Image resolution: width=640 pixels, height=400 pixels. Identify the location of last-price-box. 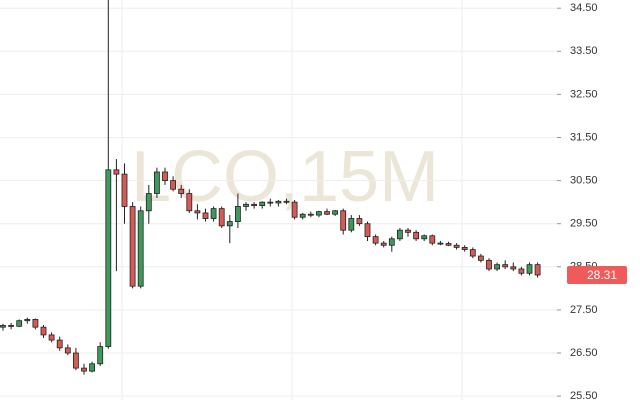
(597, 275).